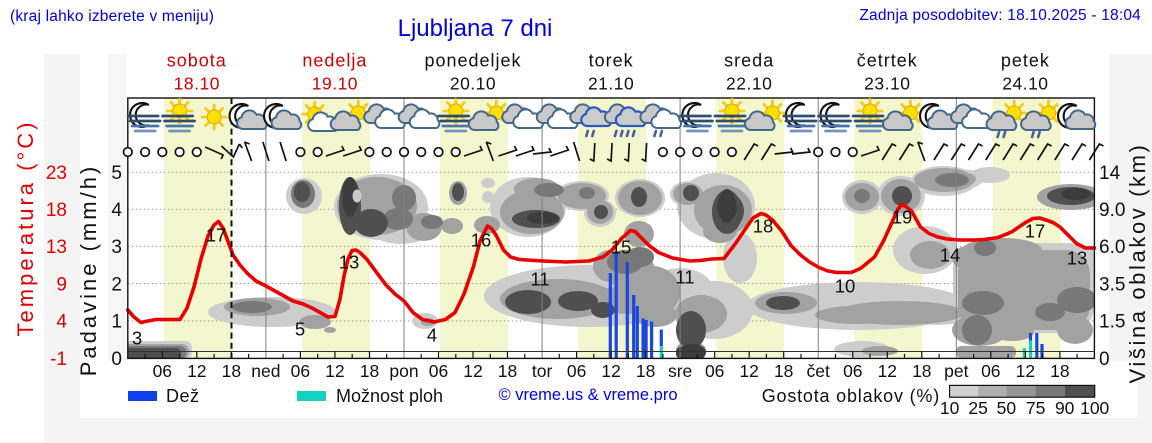  I want to click on svg-text: 1.5, so click(1112, 322).